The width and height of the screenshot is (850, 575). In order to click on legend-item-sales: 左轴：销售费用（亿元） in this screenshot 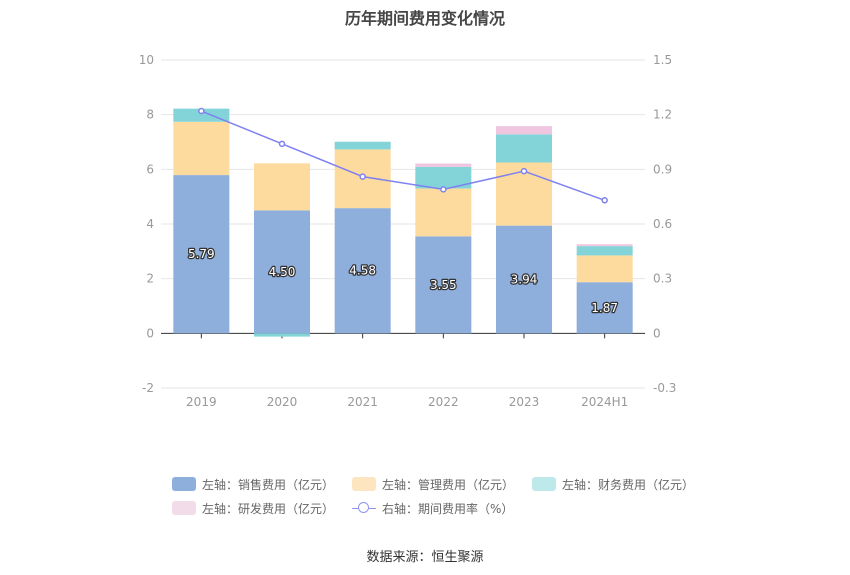, I will do `click(253, 484)`.